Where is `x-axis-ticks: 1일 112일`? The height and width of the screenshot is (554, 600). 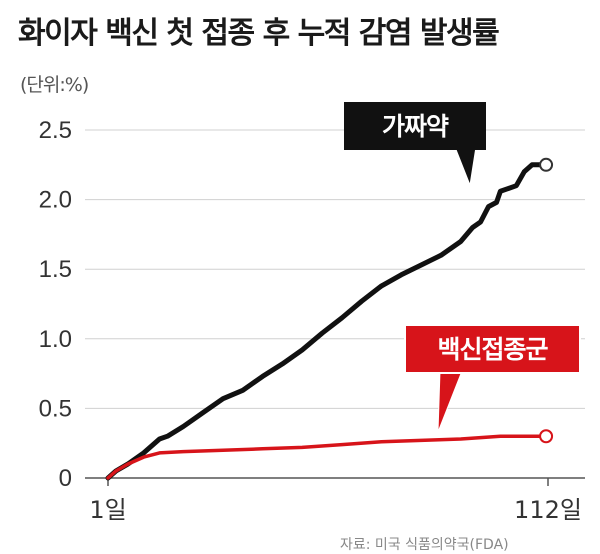 x-axis-ticks: 1일 112일 is located at coordinates (335, 501).